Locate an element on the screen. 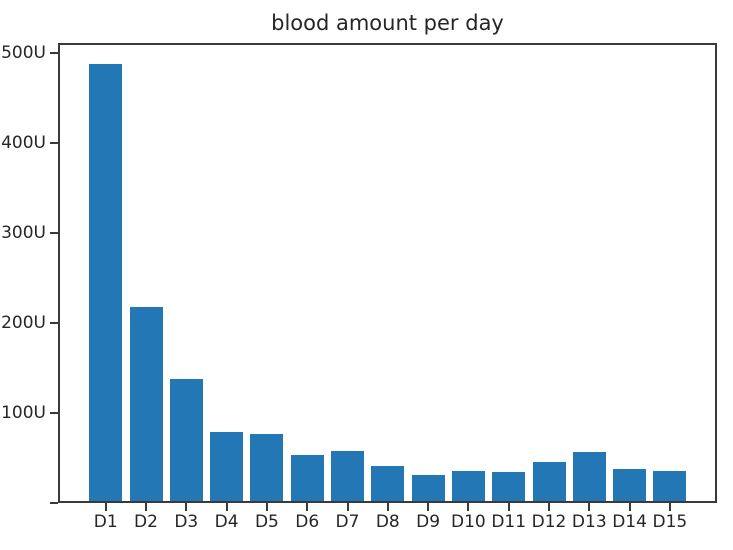 Image resolution: width=733 pixels, height=550 pixels. bar-D12 is located at coordinates (549, 481).